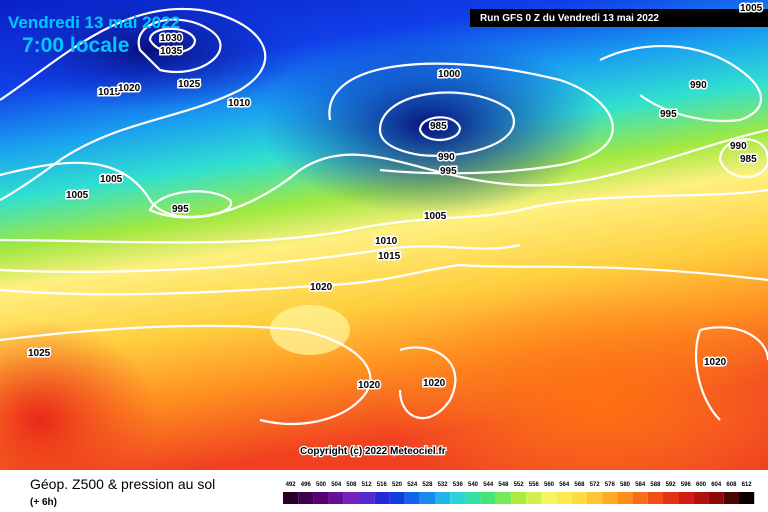 Image resolution: width=768 pixels, height=512 pixels. Describe the element at coordinates (503, 485) in the screenshot. I see `legend-label: 548` at that location.